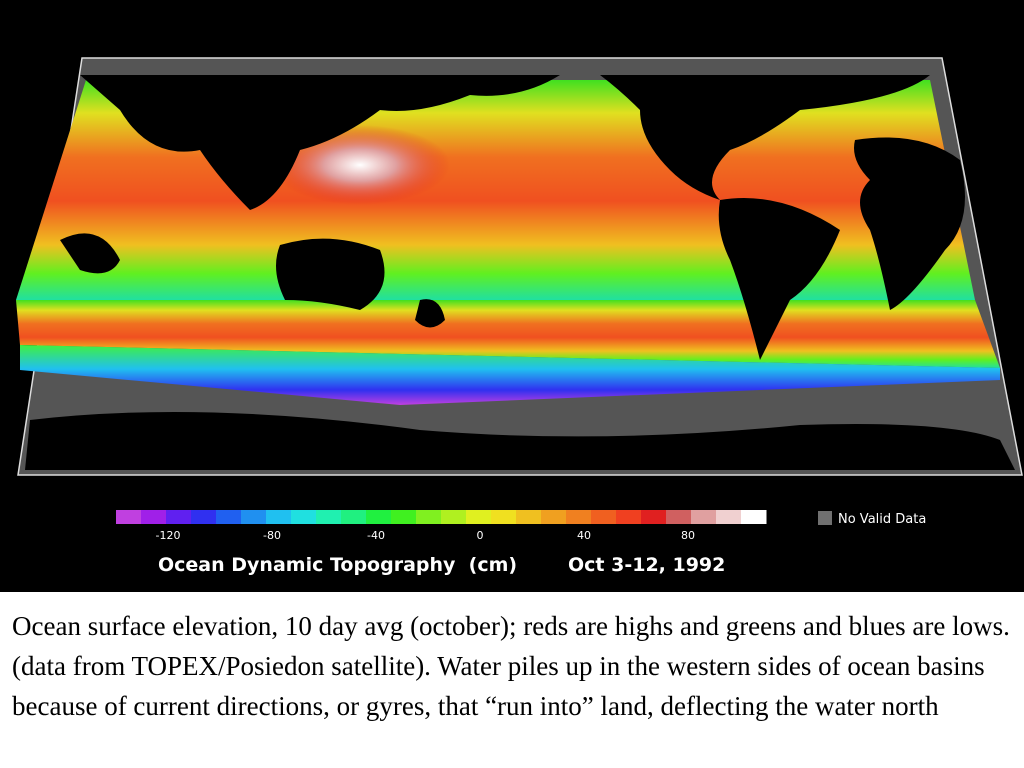 The width and height of the screenshot is (1024, 768). What do you see at coordinates (376, 535) in the screenshot?
I see `colorbar-tick-label: -40` at bounding box center [376, 535].